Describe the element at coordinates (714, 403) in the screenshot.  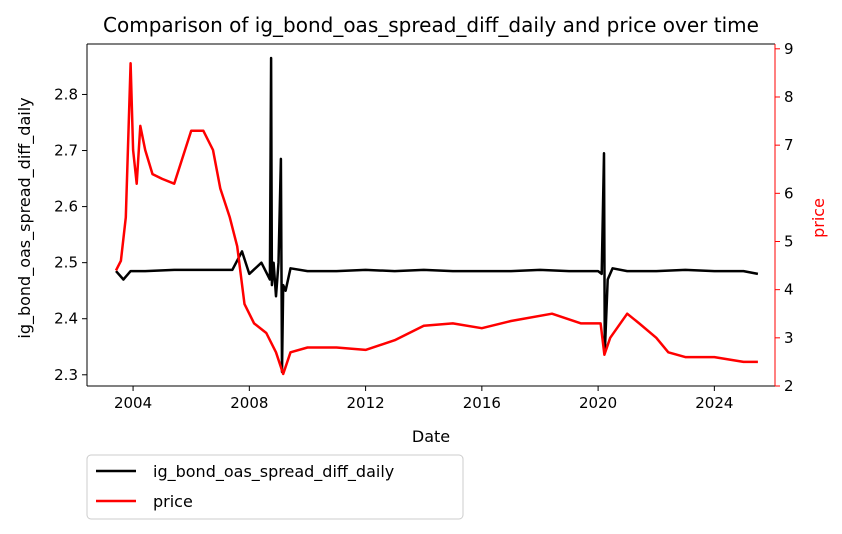
I see `x-tick-label: 2024` at that location.